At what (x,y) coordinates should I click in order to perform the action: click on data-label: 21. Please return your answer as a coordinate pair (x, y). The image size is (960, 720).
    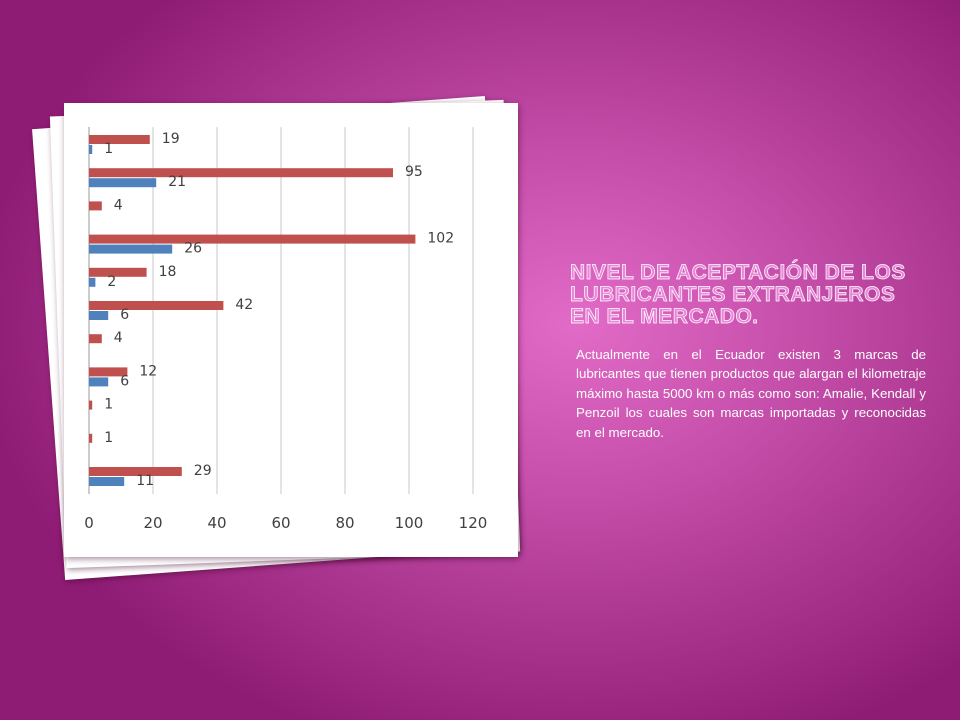
    Looking at the image, I should click on (177, 182).